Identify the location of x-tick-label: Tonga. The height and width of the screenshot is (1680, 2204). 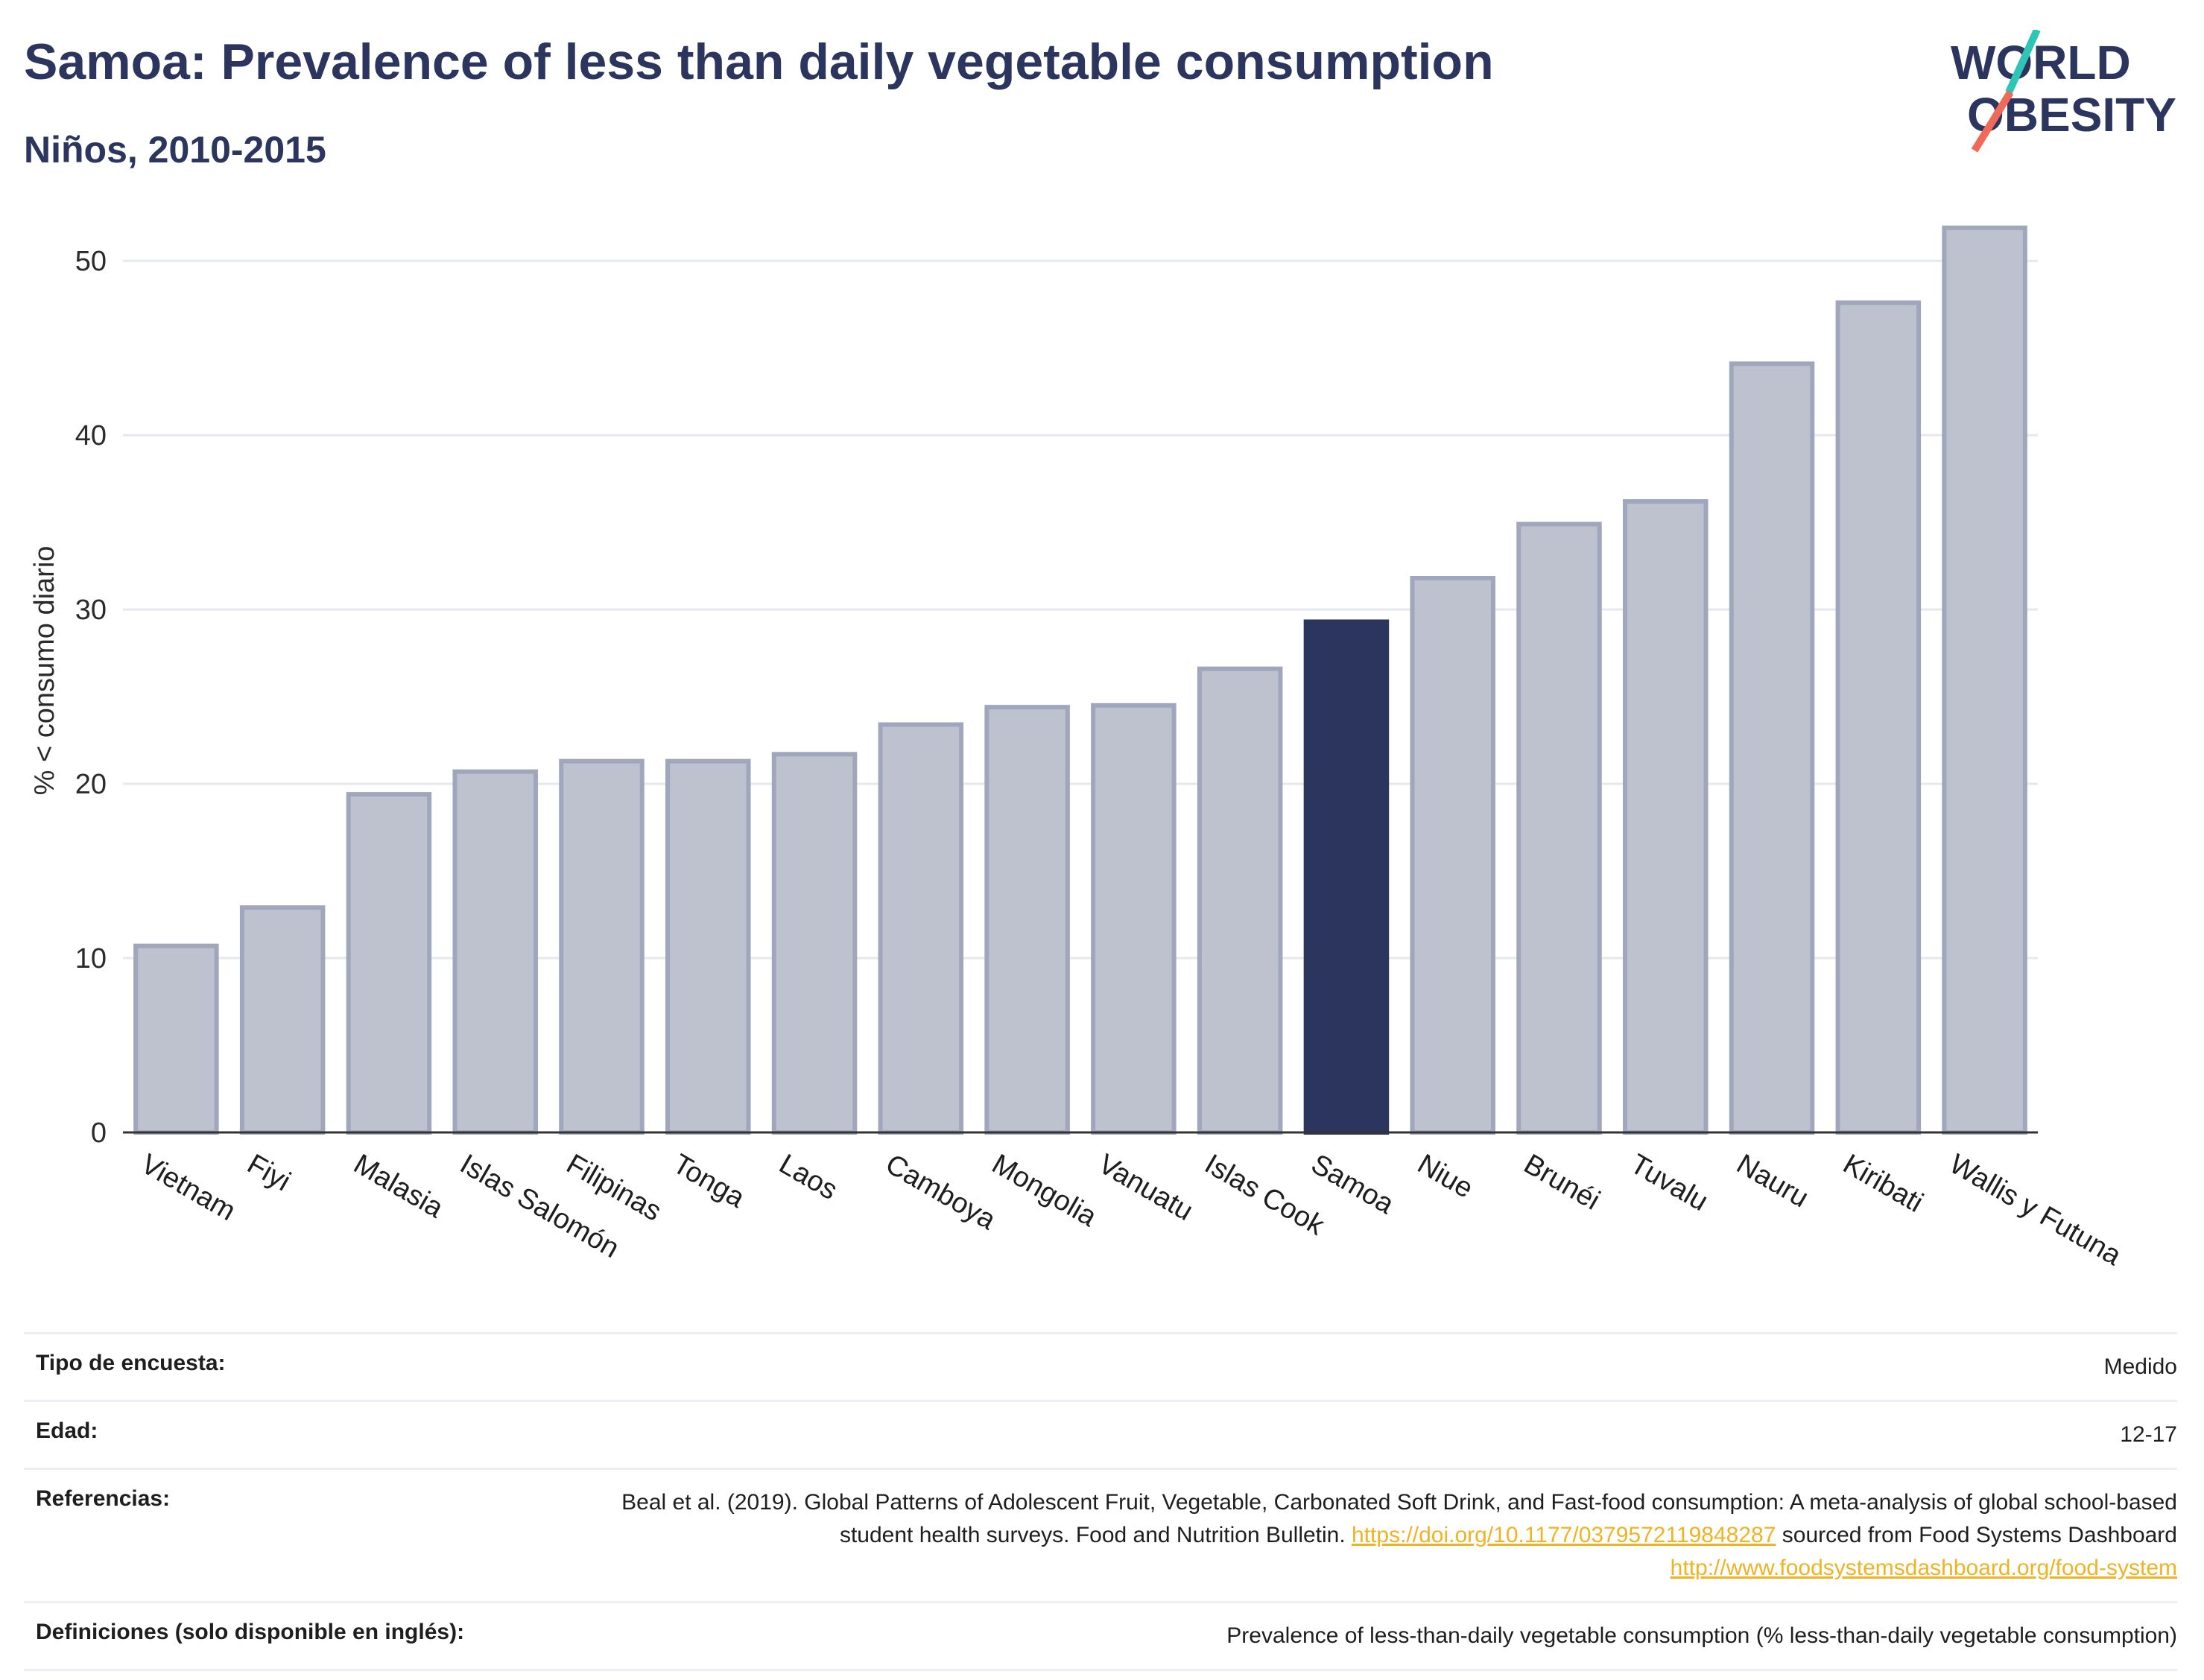
(709, 1181).